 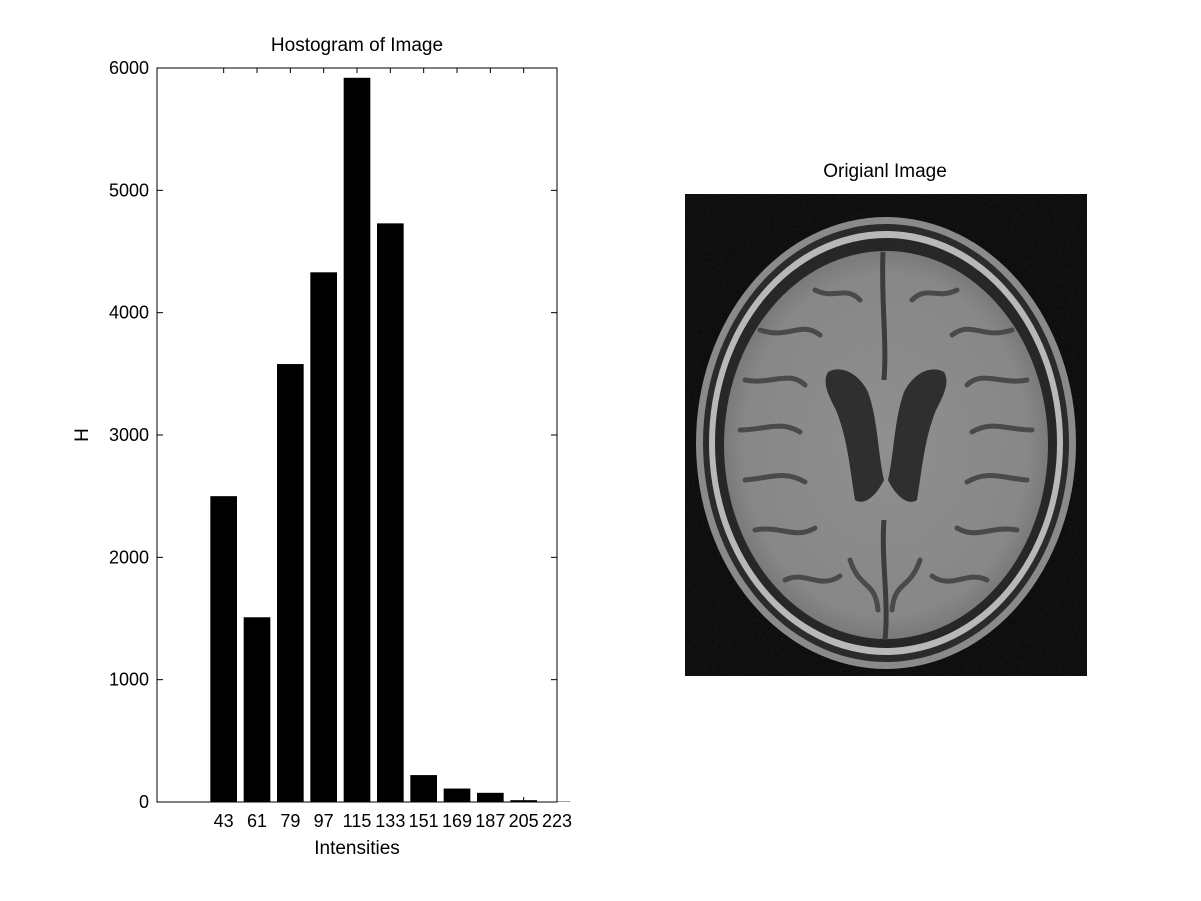 I want to click on y-axis-label: H, so click(x=82, y=435).